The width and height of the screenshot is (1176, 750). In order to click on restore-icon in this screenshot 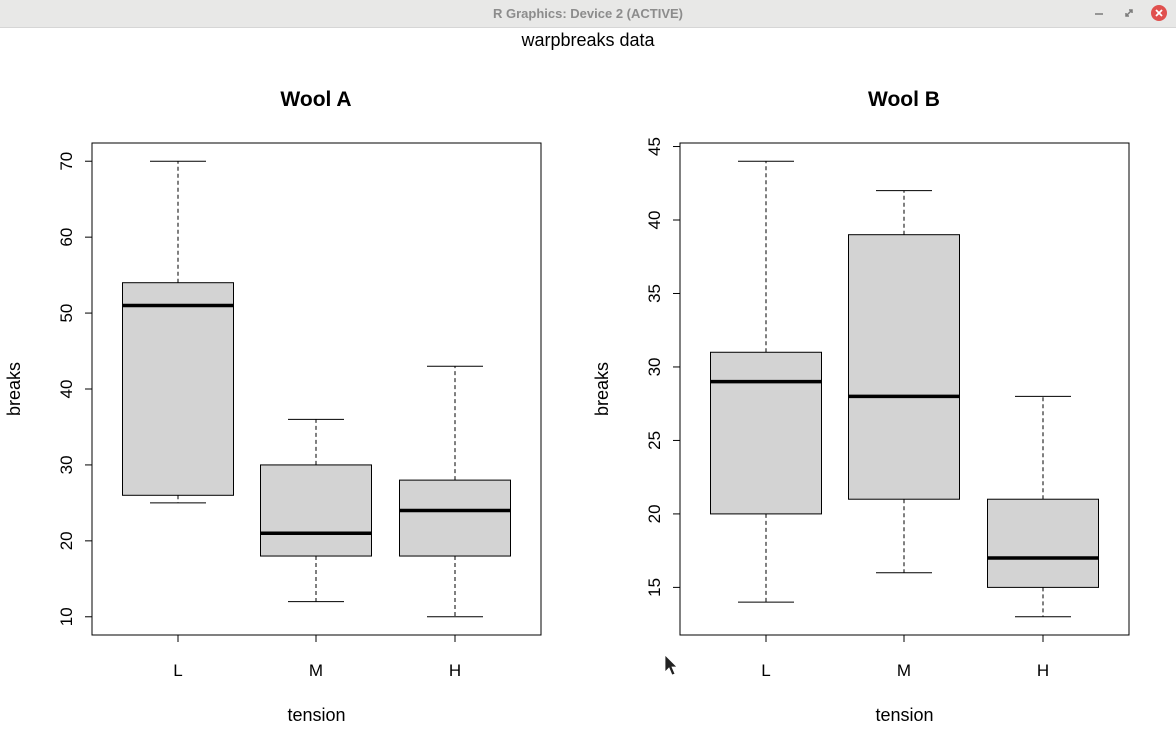, I will do `click(1129, 13)`.